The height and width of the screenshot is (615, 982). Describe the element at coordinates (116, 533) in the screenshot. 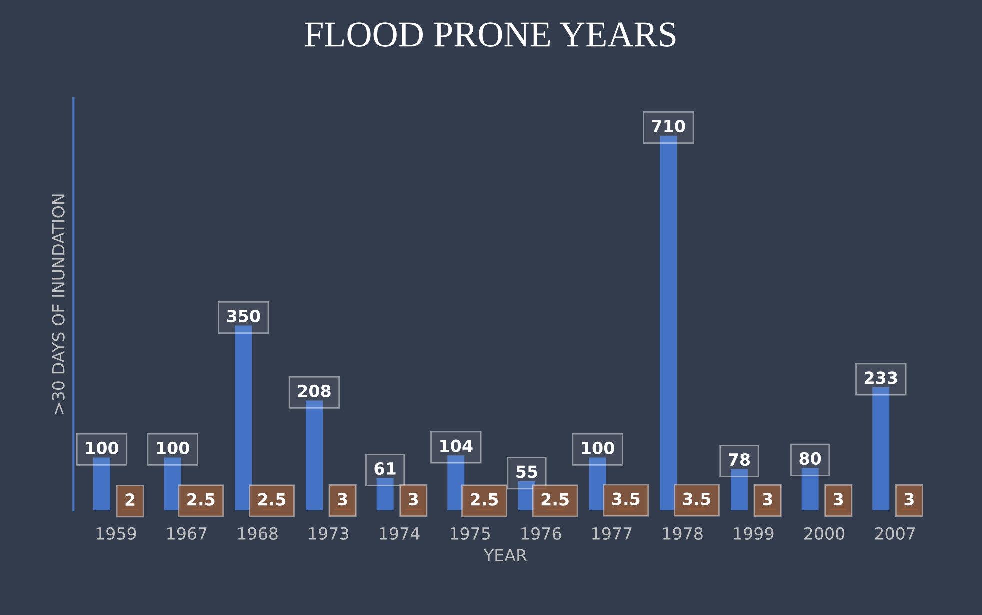

I see `x-tick-label: 1959` at that location.